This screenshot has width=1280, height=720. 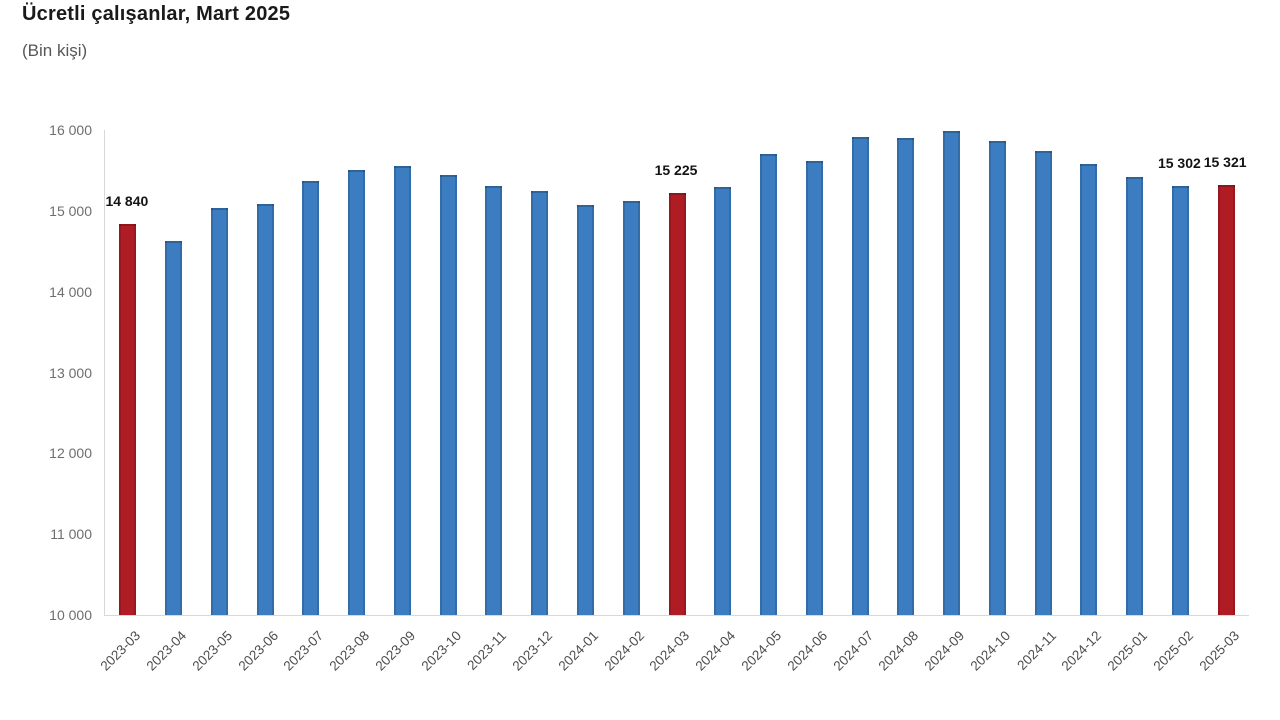 What do you see at coordinates (70, 615) in the screenshot?
I see `y-axis-tick-label: 10 000` at bounding box center [70, 615].